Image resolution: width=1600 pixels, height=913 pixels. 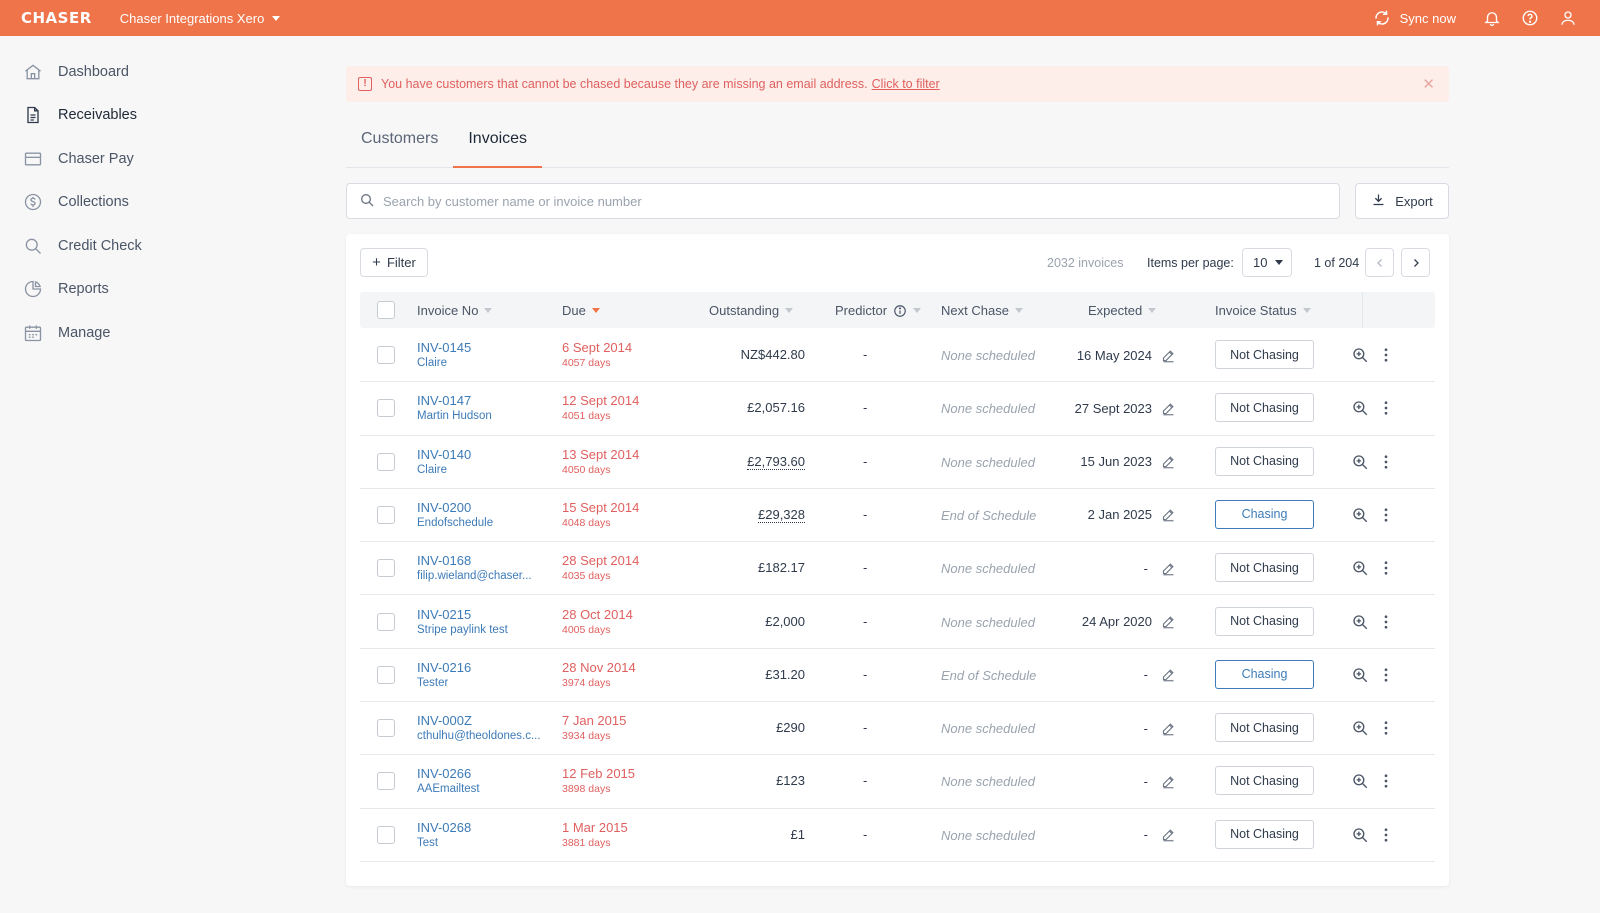 I want to click on prev-page-button, so click(x=1379, y=262).